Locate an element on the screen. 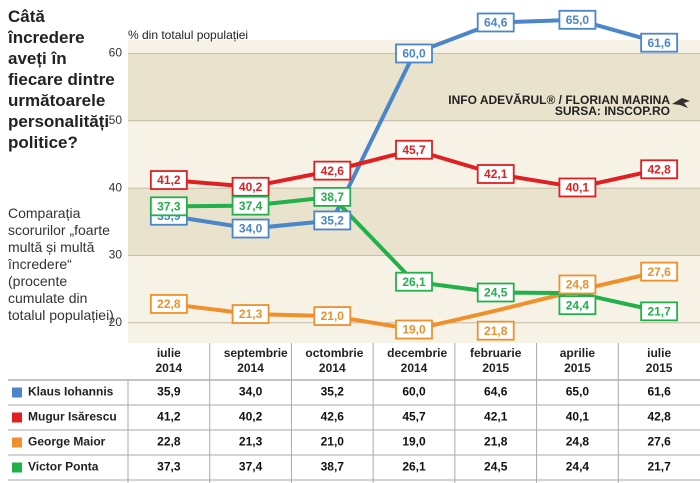 This screenshot has width=700, height=483. value-label: 65,0 is located at coordinates (578, 20).